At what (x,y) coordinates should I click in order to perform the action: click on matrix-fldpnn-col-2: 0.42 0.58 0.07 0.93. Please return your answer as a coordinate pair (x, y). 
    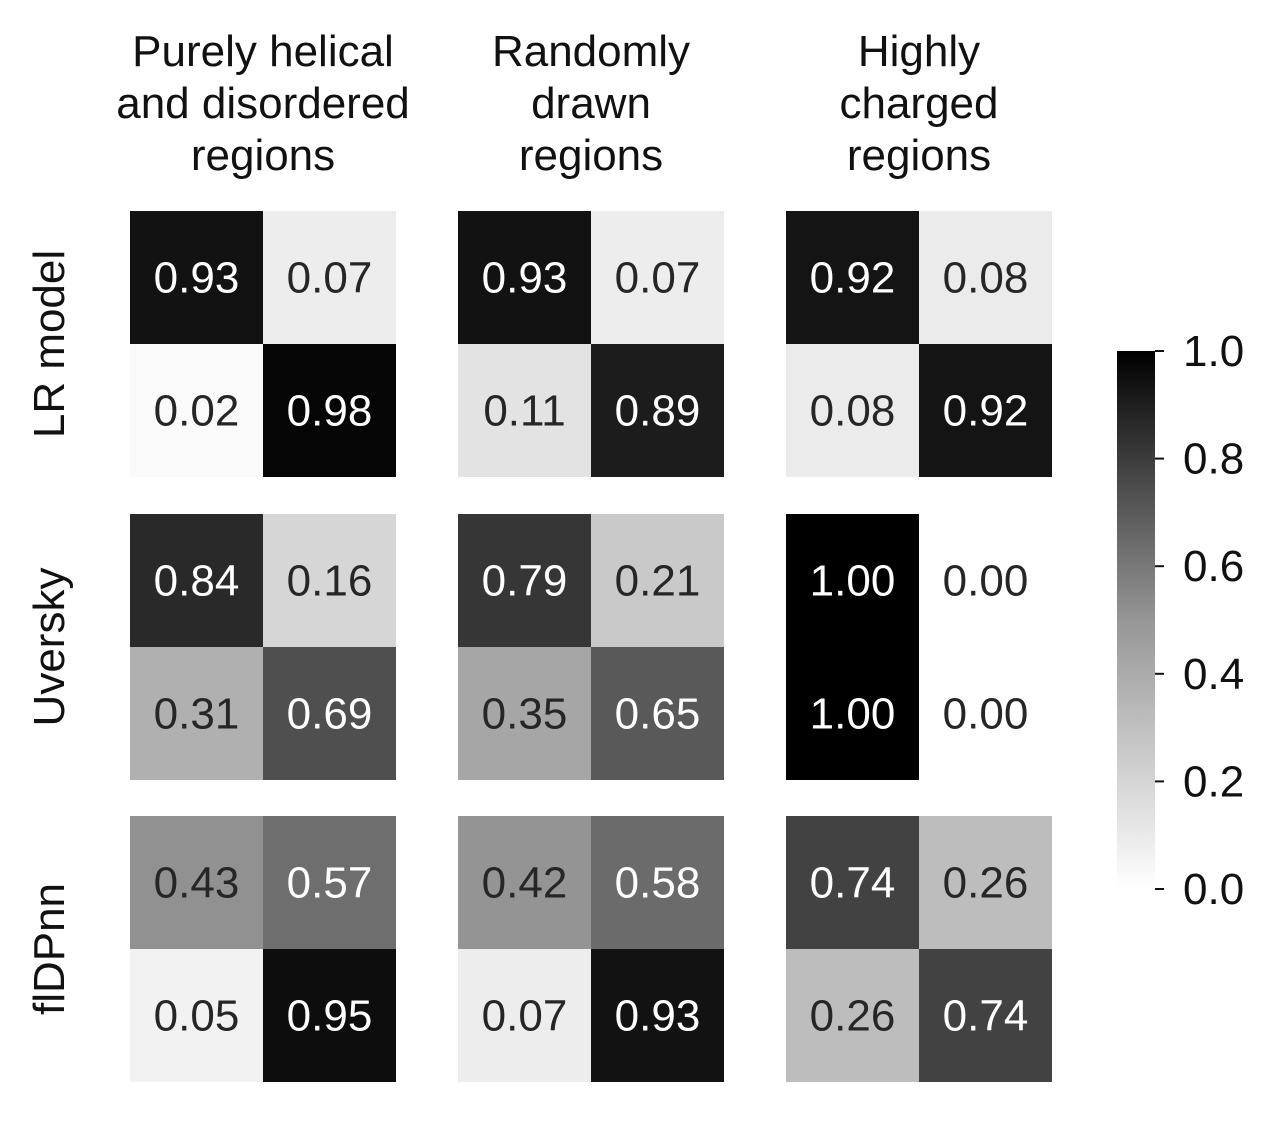
    Looking at the image, I should click on (591, 949).